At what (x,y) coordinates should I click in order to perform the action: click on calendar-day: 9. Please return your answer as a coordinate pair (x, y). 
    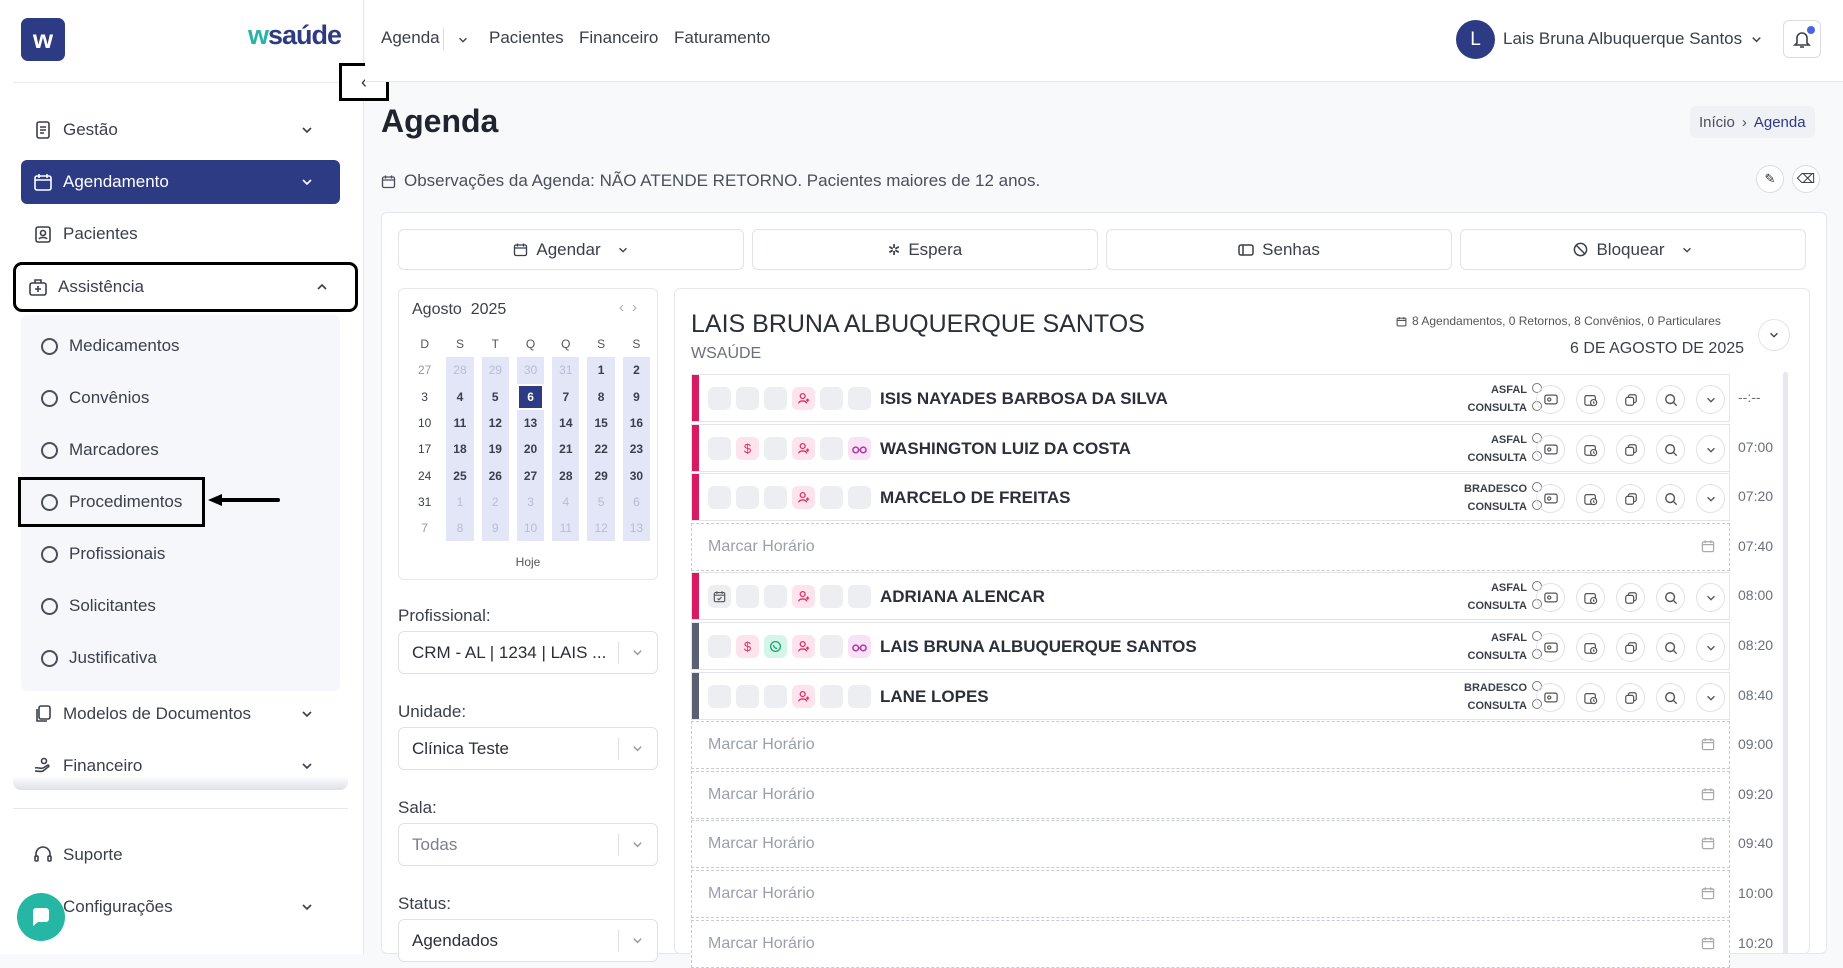
    Looking at the image, I should click on (636, 396).